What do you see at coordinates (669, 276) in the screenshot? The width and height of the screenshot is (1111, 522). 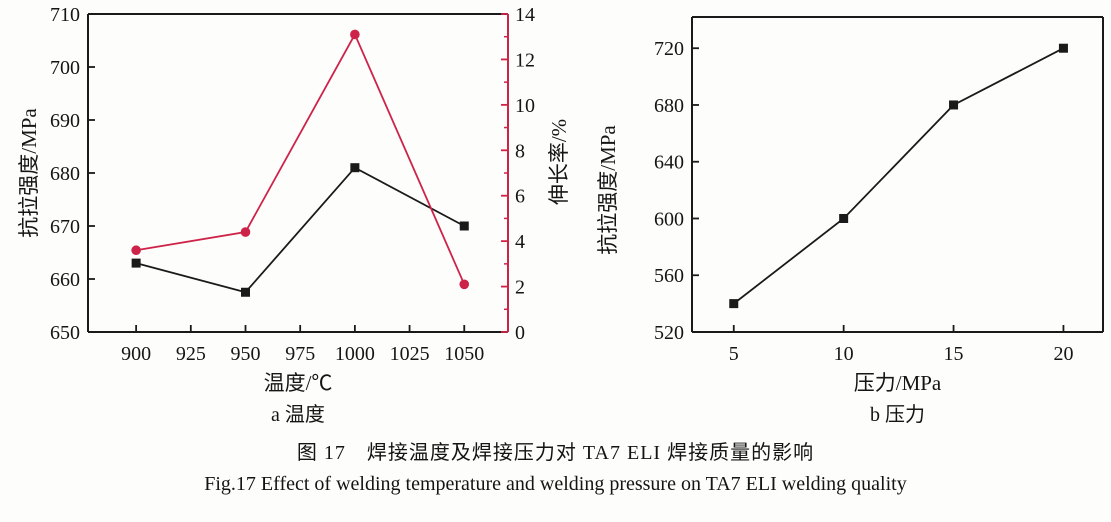 I see `y-tick-label-left: 560` at bounding box center [669, 276].